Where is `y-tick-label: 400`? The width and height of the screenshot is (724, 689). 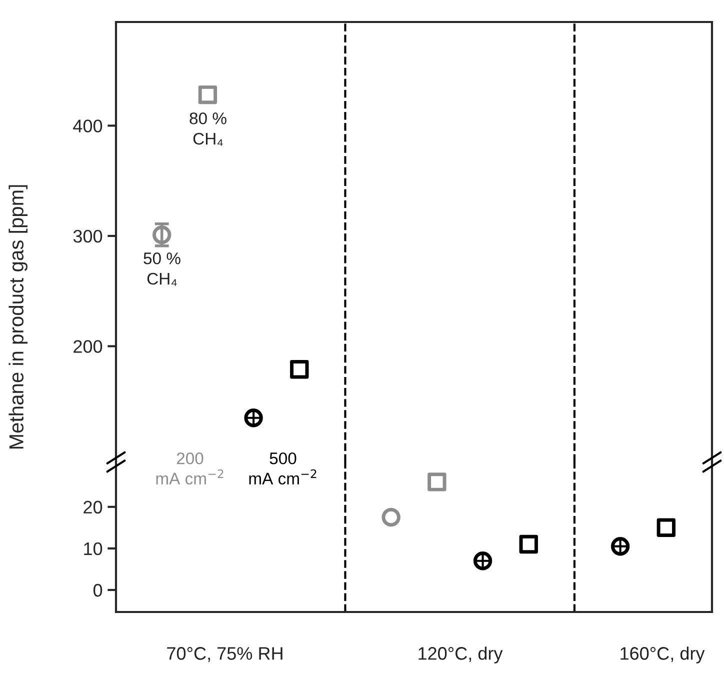
y-tick-label: 400 is located at coordinates (87, 126).